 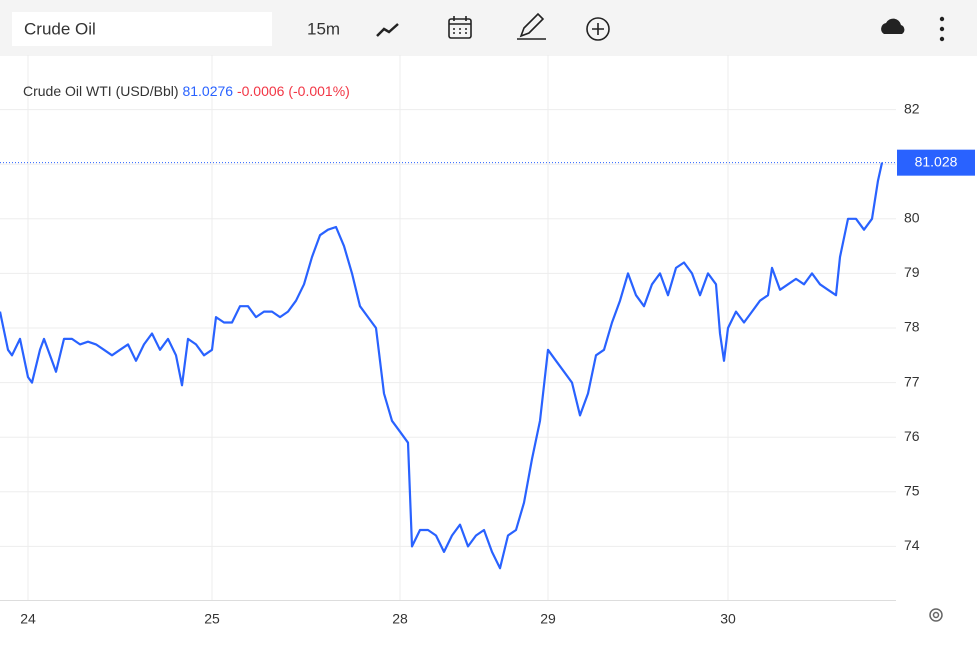 I want to click on add-icon, so click(x=598, y=29).